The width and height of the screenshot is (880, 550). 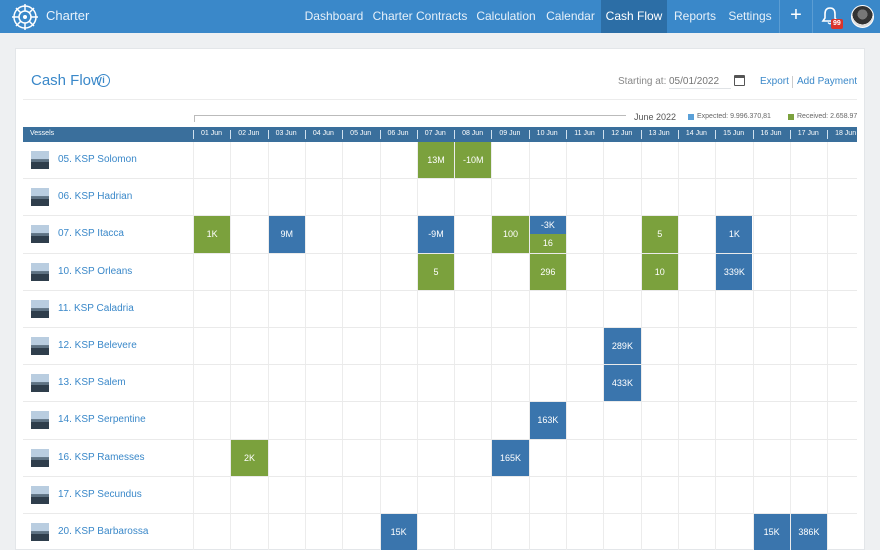 What do you see at coordinates (739, 80) in the screenshot?
I see `calendar-icon` at bounding box center [739, 80].